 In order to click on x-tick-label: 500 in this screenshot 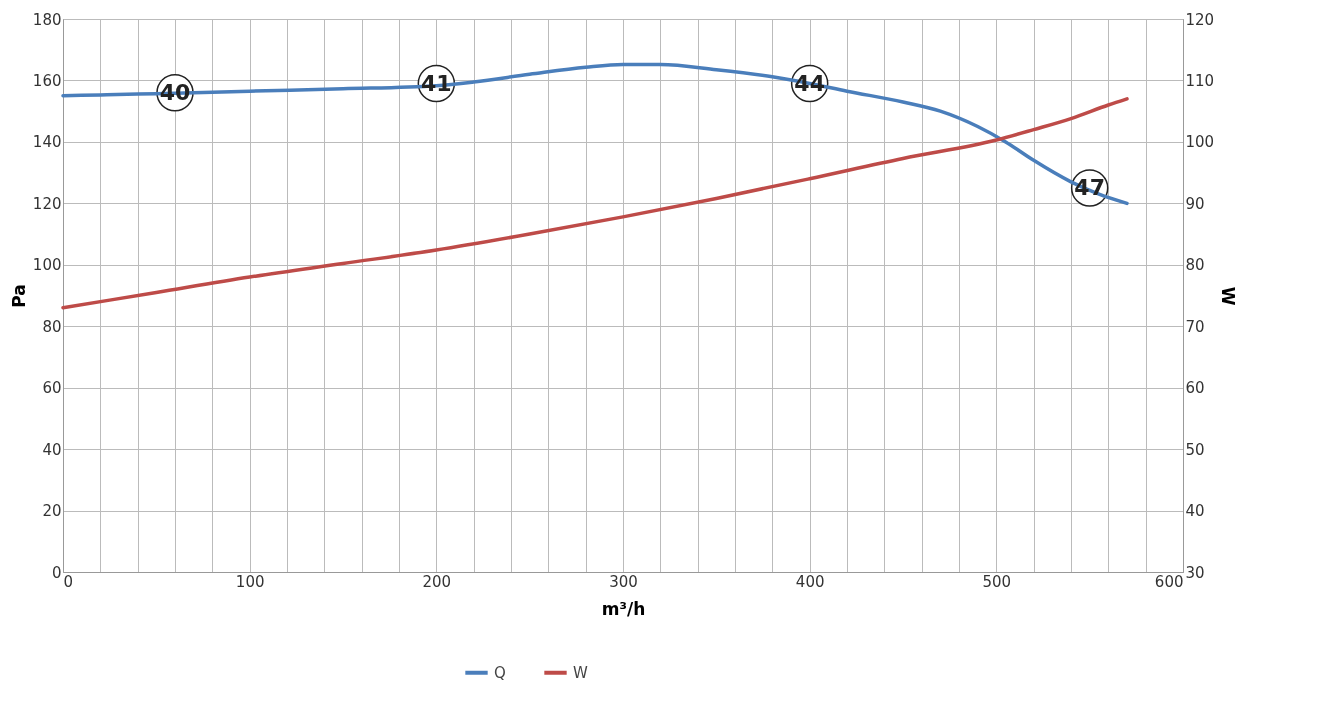, I will do `click(997, 581)`.